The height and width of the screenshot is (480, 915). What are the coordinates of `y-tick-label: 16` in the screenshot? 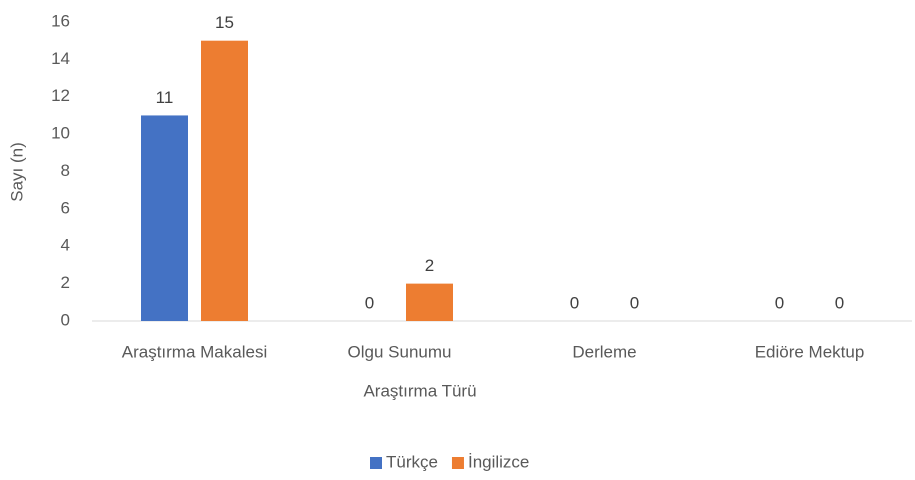 It's located at (60, 20).